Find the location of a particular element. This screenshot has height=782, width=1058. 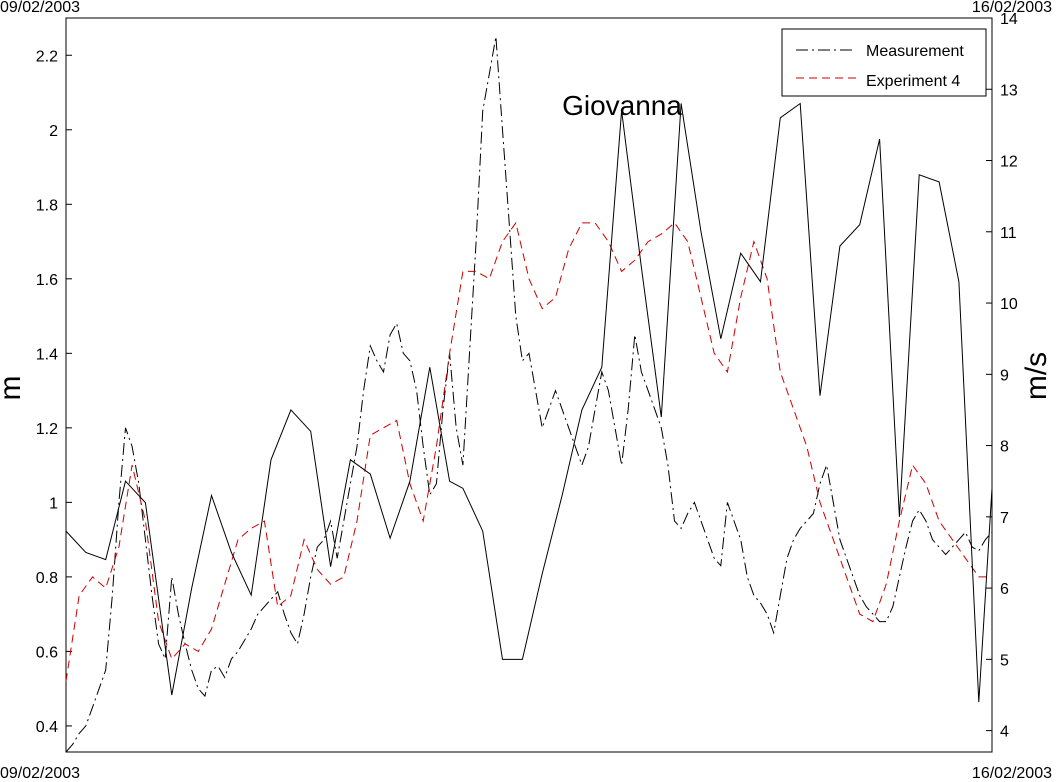

date-bottom-right: 16/02/2003 is located at coordinates (1011, 773).